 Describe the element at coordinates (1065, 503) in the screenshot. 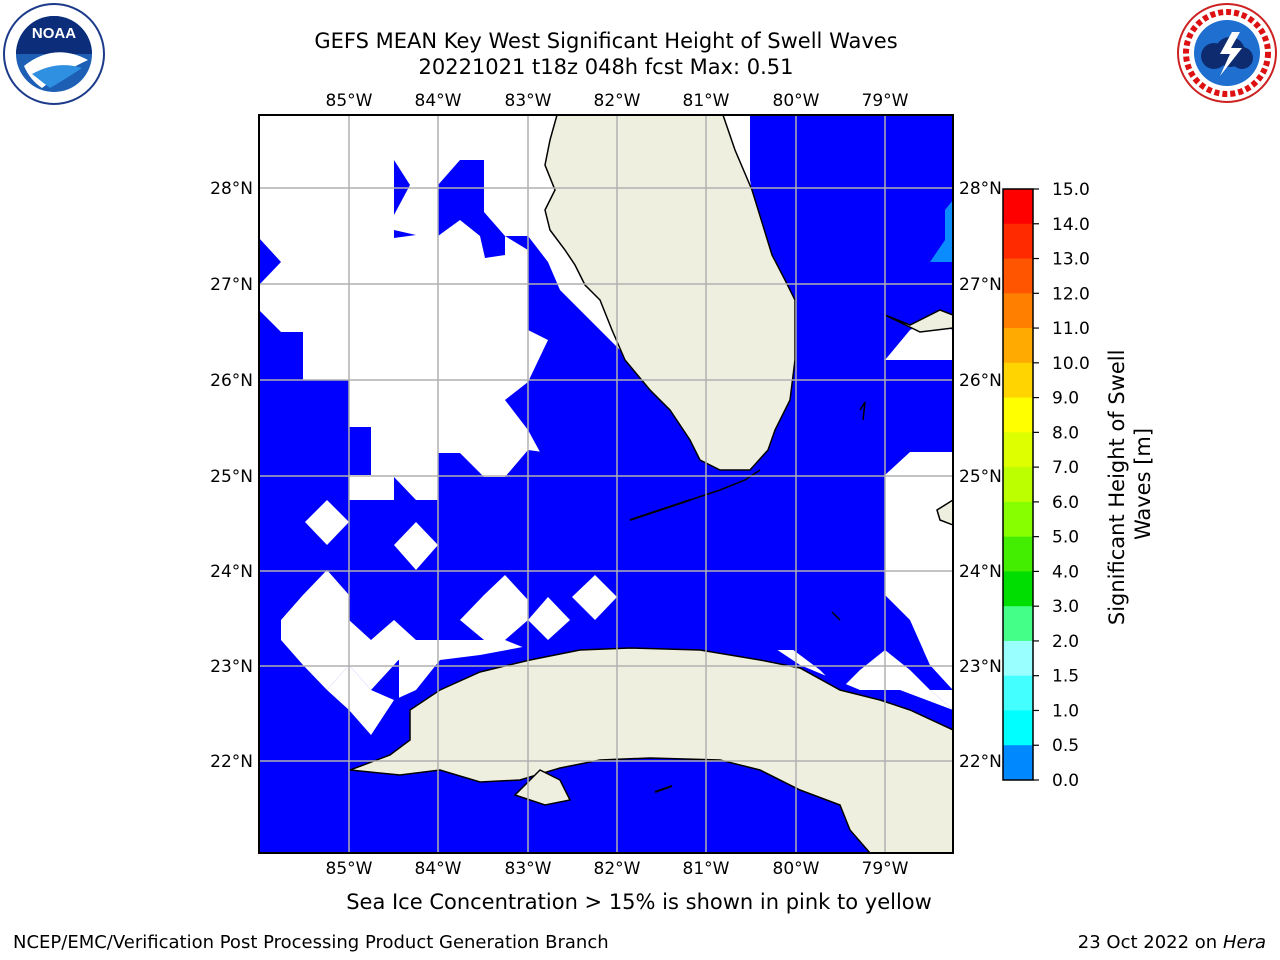

I see `colorbar-tick-label: 6.0` at that location.